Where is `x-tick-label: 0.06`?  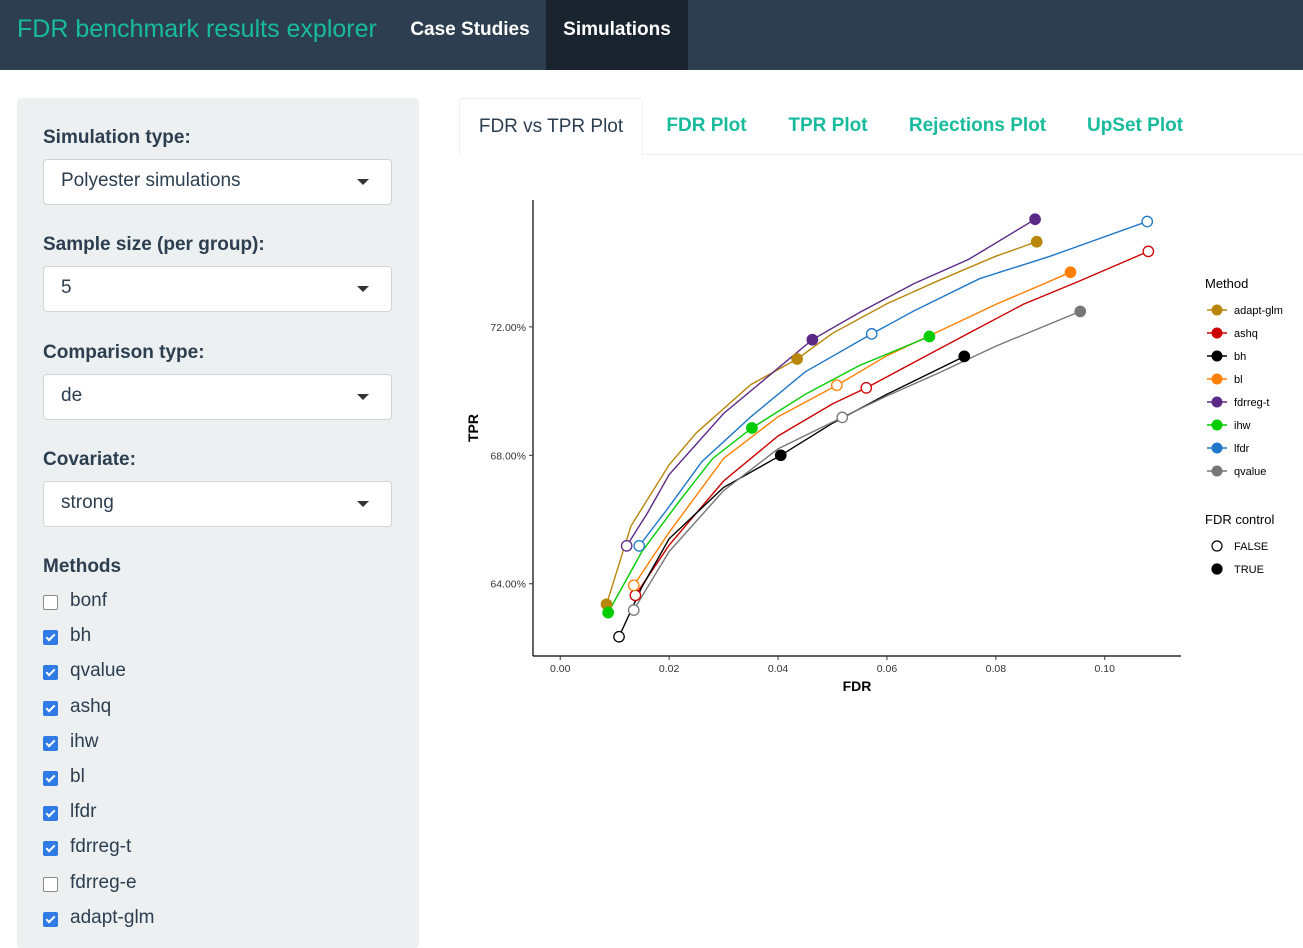 x-tick-label: 0.06 is located at coordinates (887, 669).